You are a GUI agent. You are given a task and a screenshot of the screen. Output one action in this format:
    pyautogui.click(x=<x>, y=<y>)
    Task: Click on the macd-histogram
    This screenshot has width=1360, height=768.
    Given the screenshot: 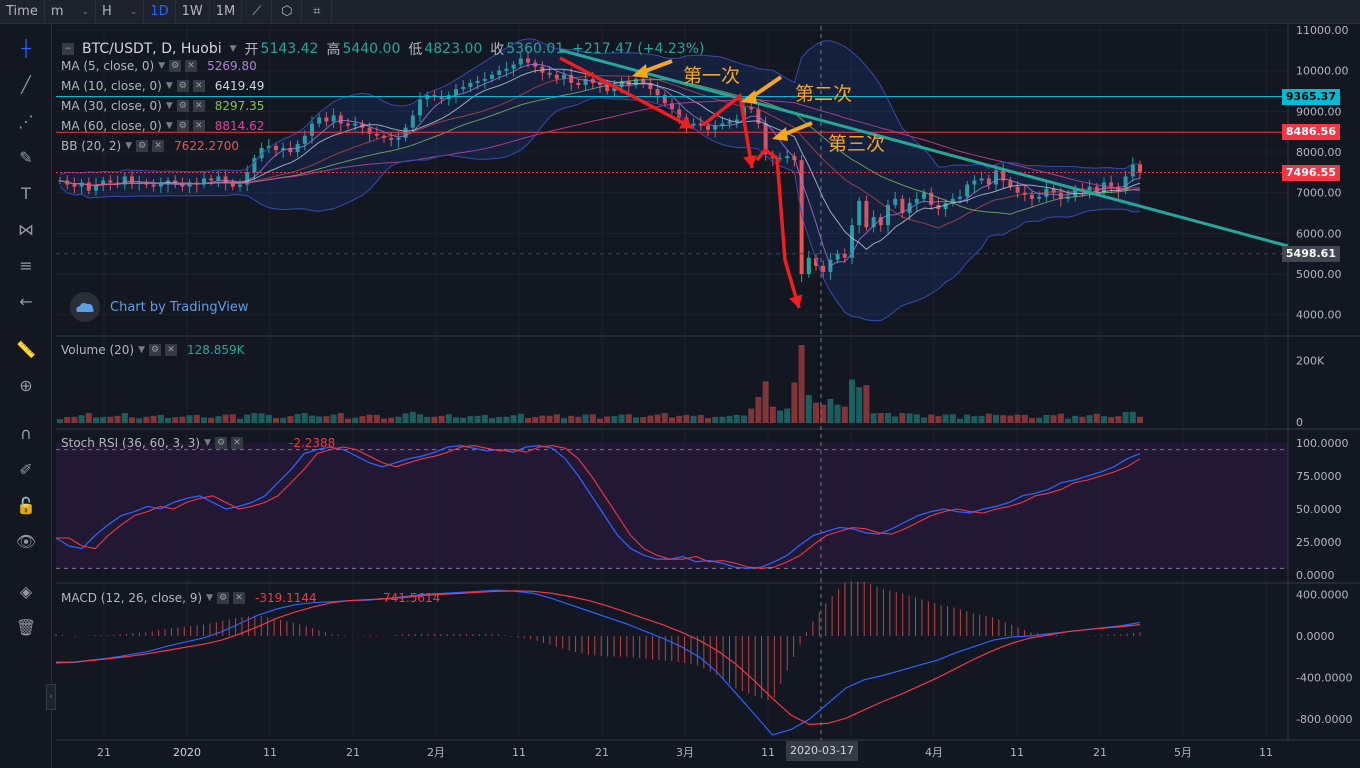 What is the action you would take?
    pyautogui.click(x=598, y=641)
    